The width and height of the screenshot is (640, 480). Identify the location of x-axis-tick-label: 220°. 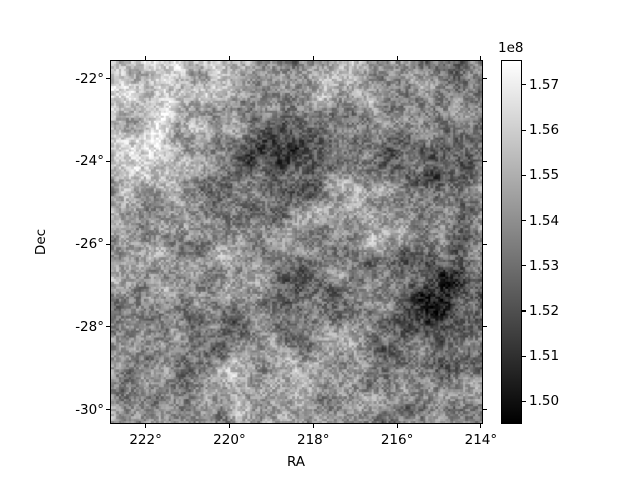
(229, 440).